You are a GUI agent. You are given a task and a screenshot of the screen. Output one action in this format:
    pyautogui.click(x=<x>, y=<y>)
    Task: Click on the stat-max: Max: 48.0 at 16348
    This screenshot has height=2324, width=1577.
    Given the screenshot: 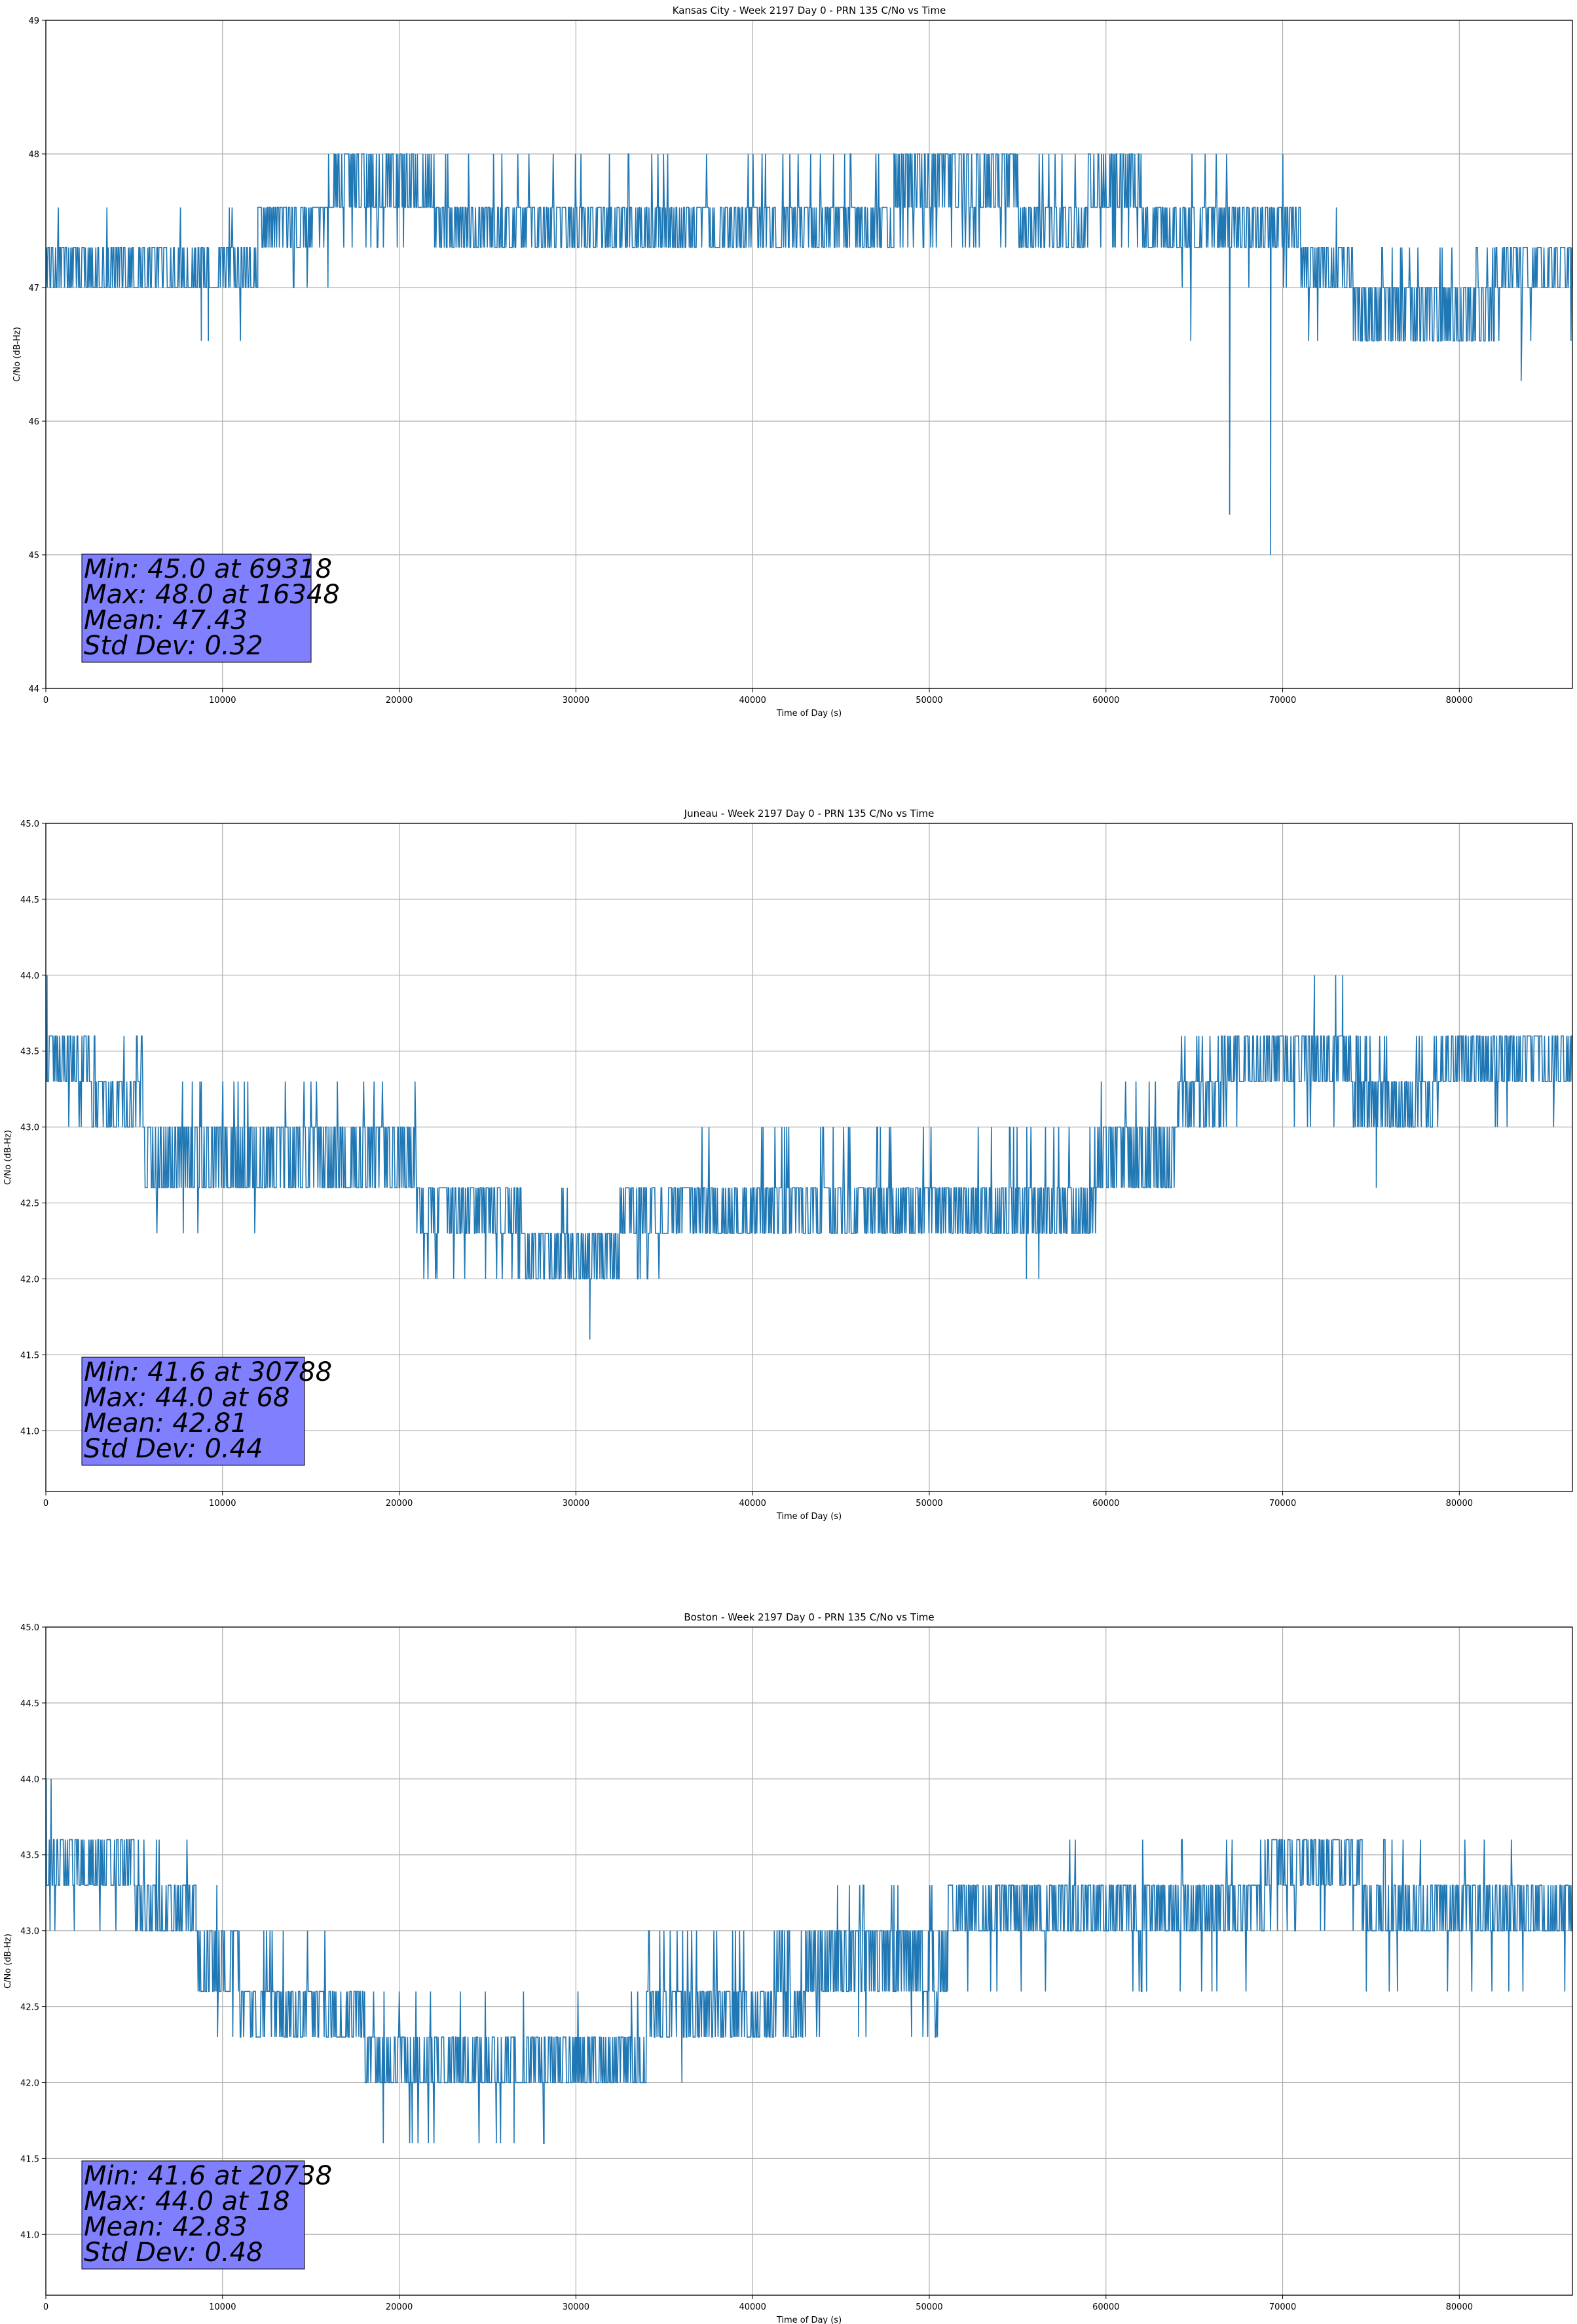 What is the action you would take?
    pyautogui.click(x=212, y=595)
    